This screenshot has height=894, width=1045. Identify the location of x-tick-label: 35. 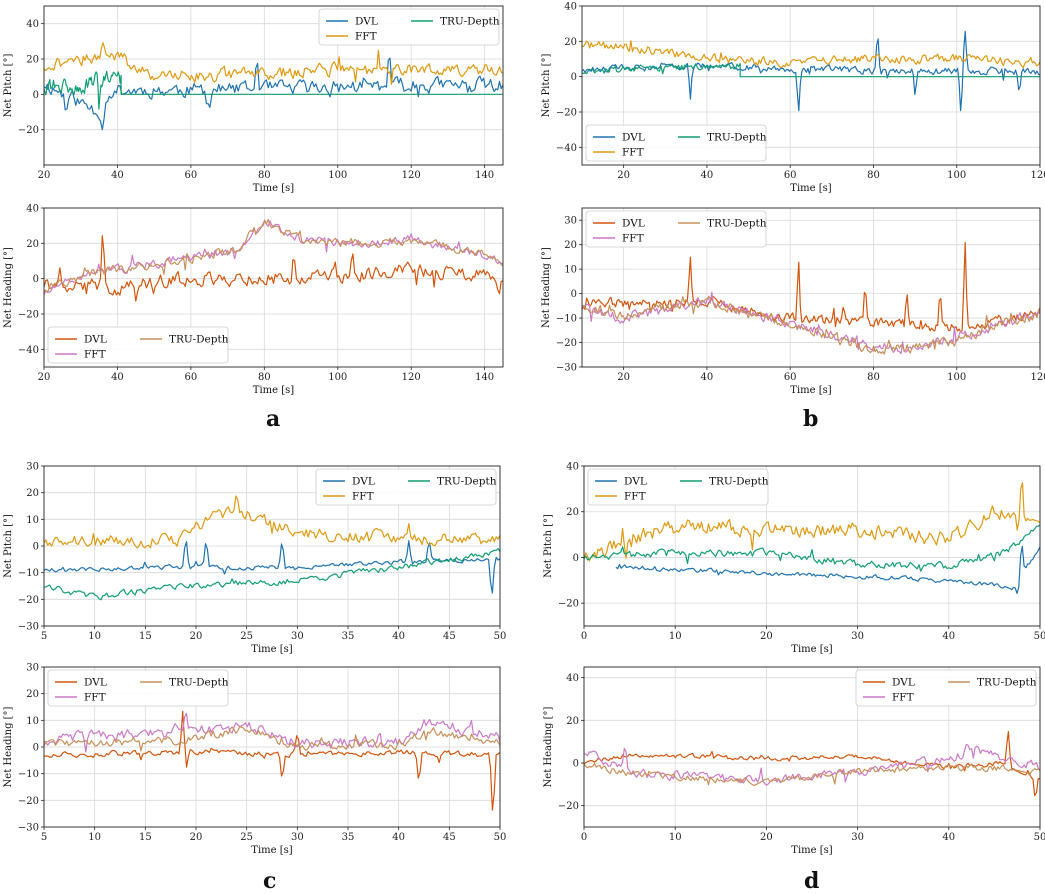
(348, 837).